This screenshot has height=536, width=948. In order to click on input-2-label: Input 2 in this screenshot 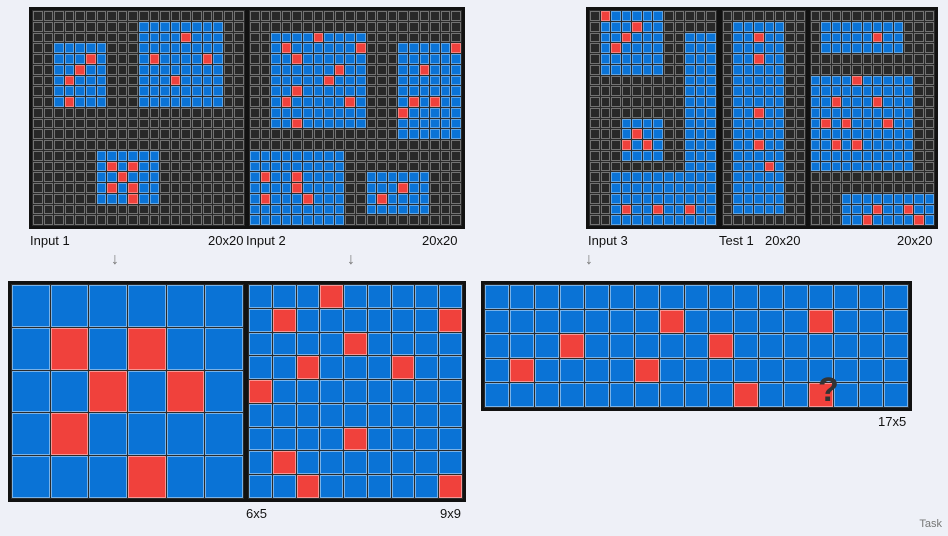, I will do `click(266, 240)`.